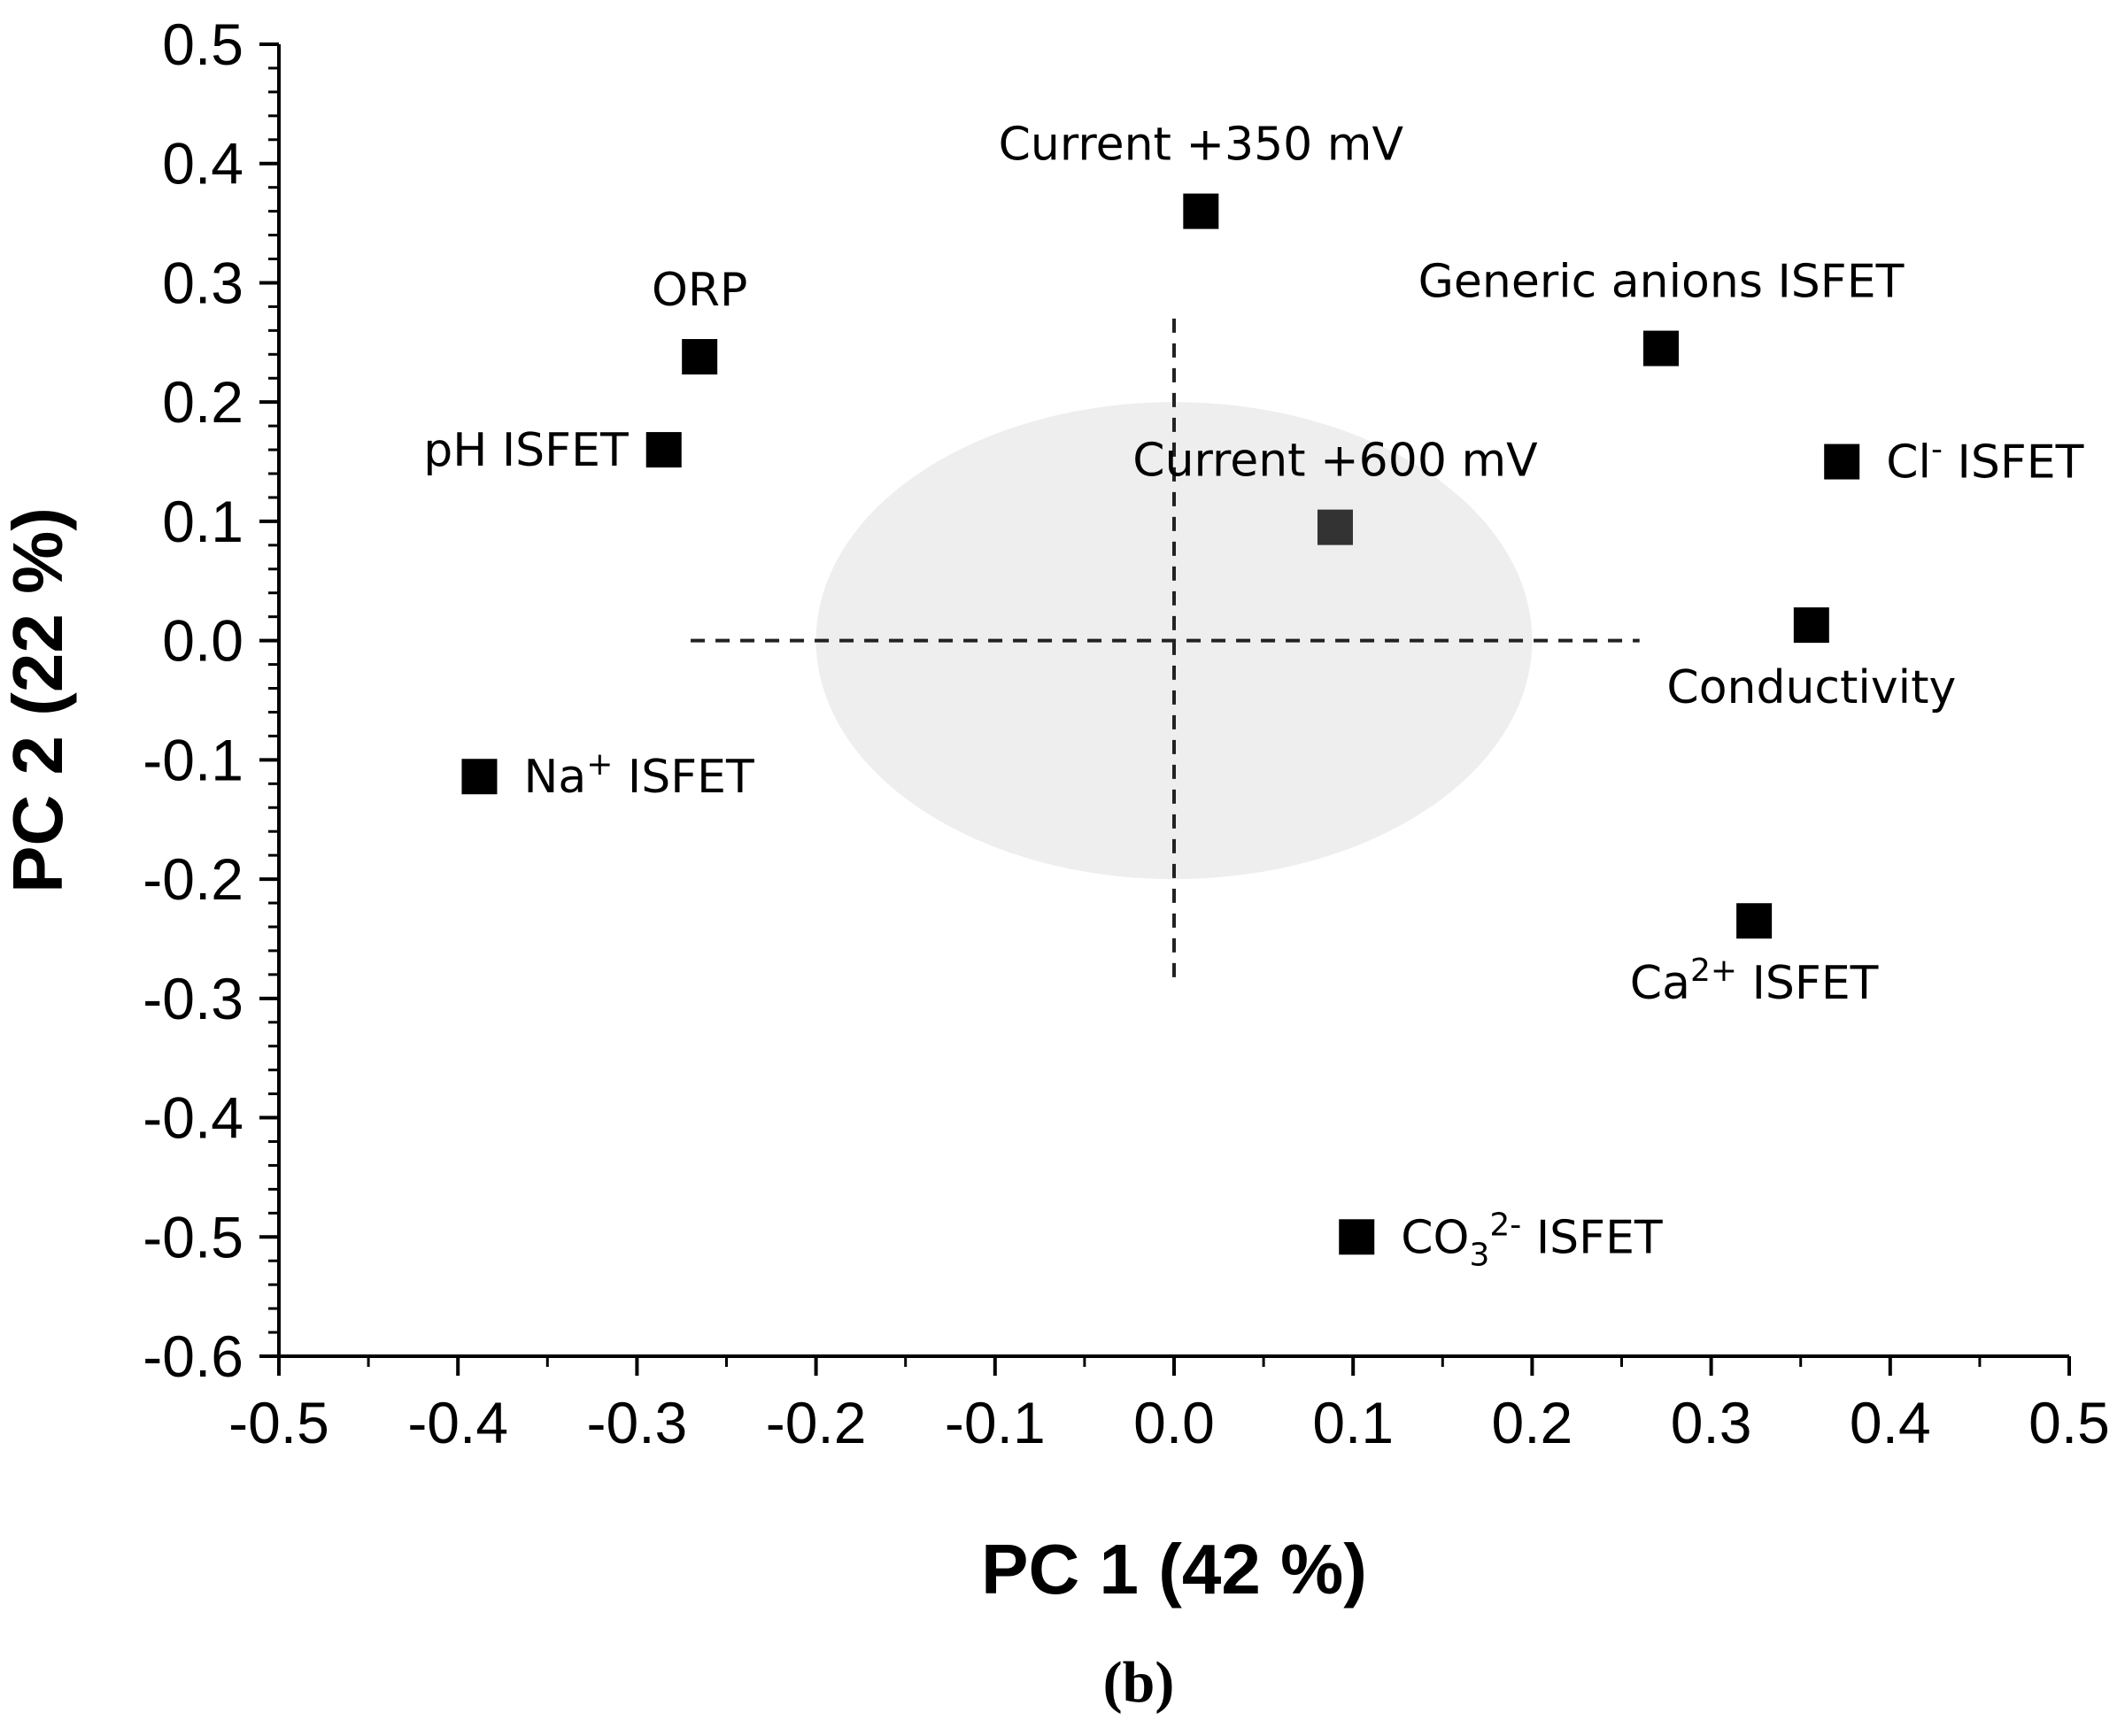 The width and height of the screenshot is (2125, 1736). I want to click on y-tick-label: 0.3, so click(202, 283).